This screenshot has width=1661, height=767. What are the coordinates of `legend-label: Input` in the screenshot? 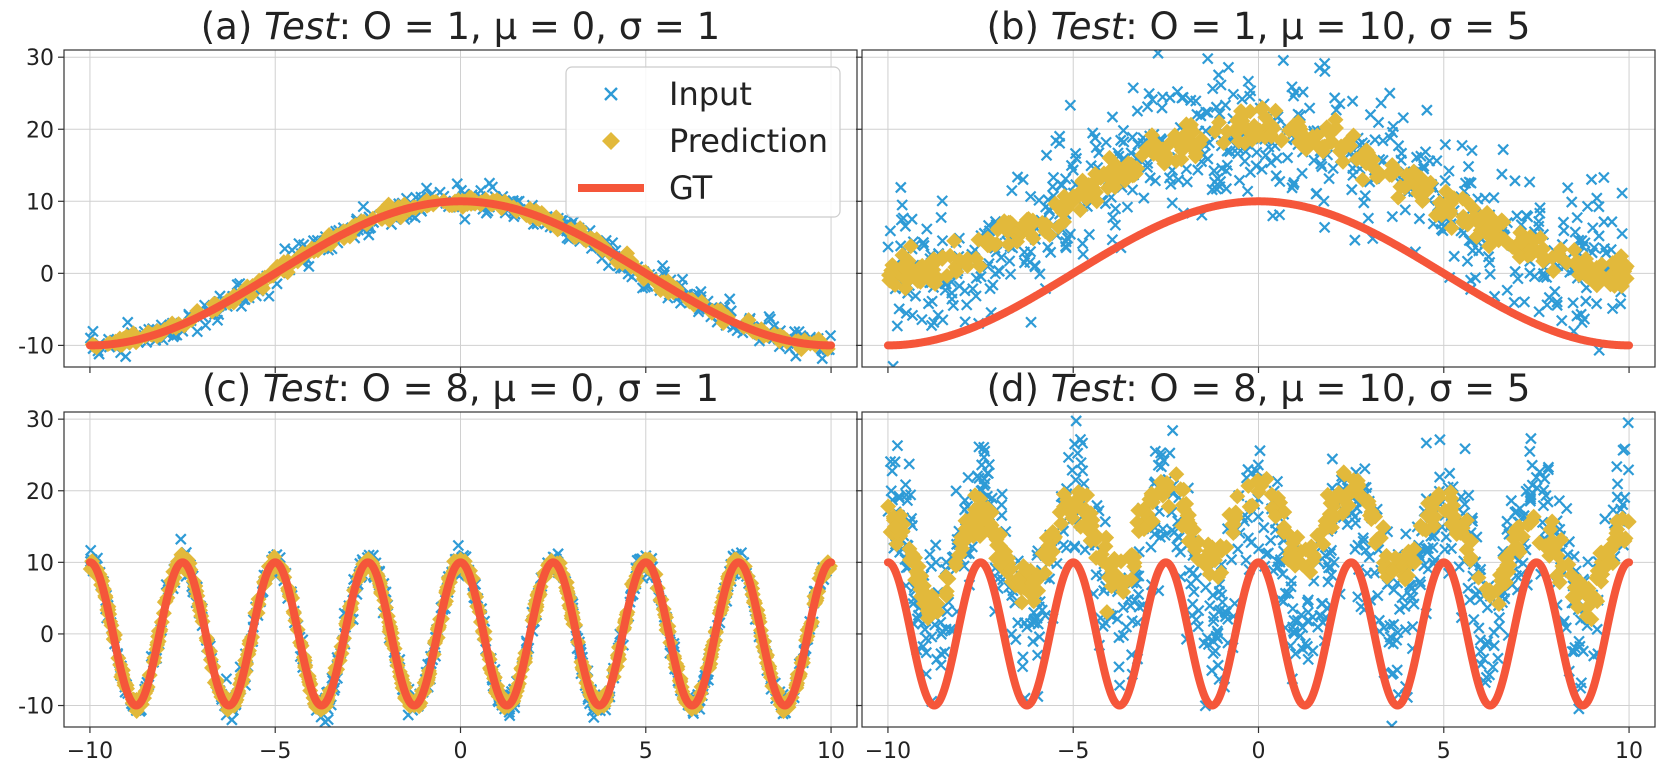 It's located at (710, 94).